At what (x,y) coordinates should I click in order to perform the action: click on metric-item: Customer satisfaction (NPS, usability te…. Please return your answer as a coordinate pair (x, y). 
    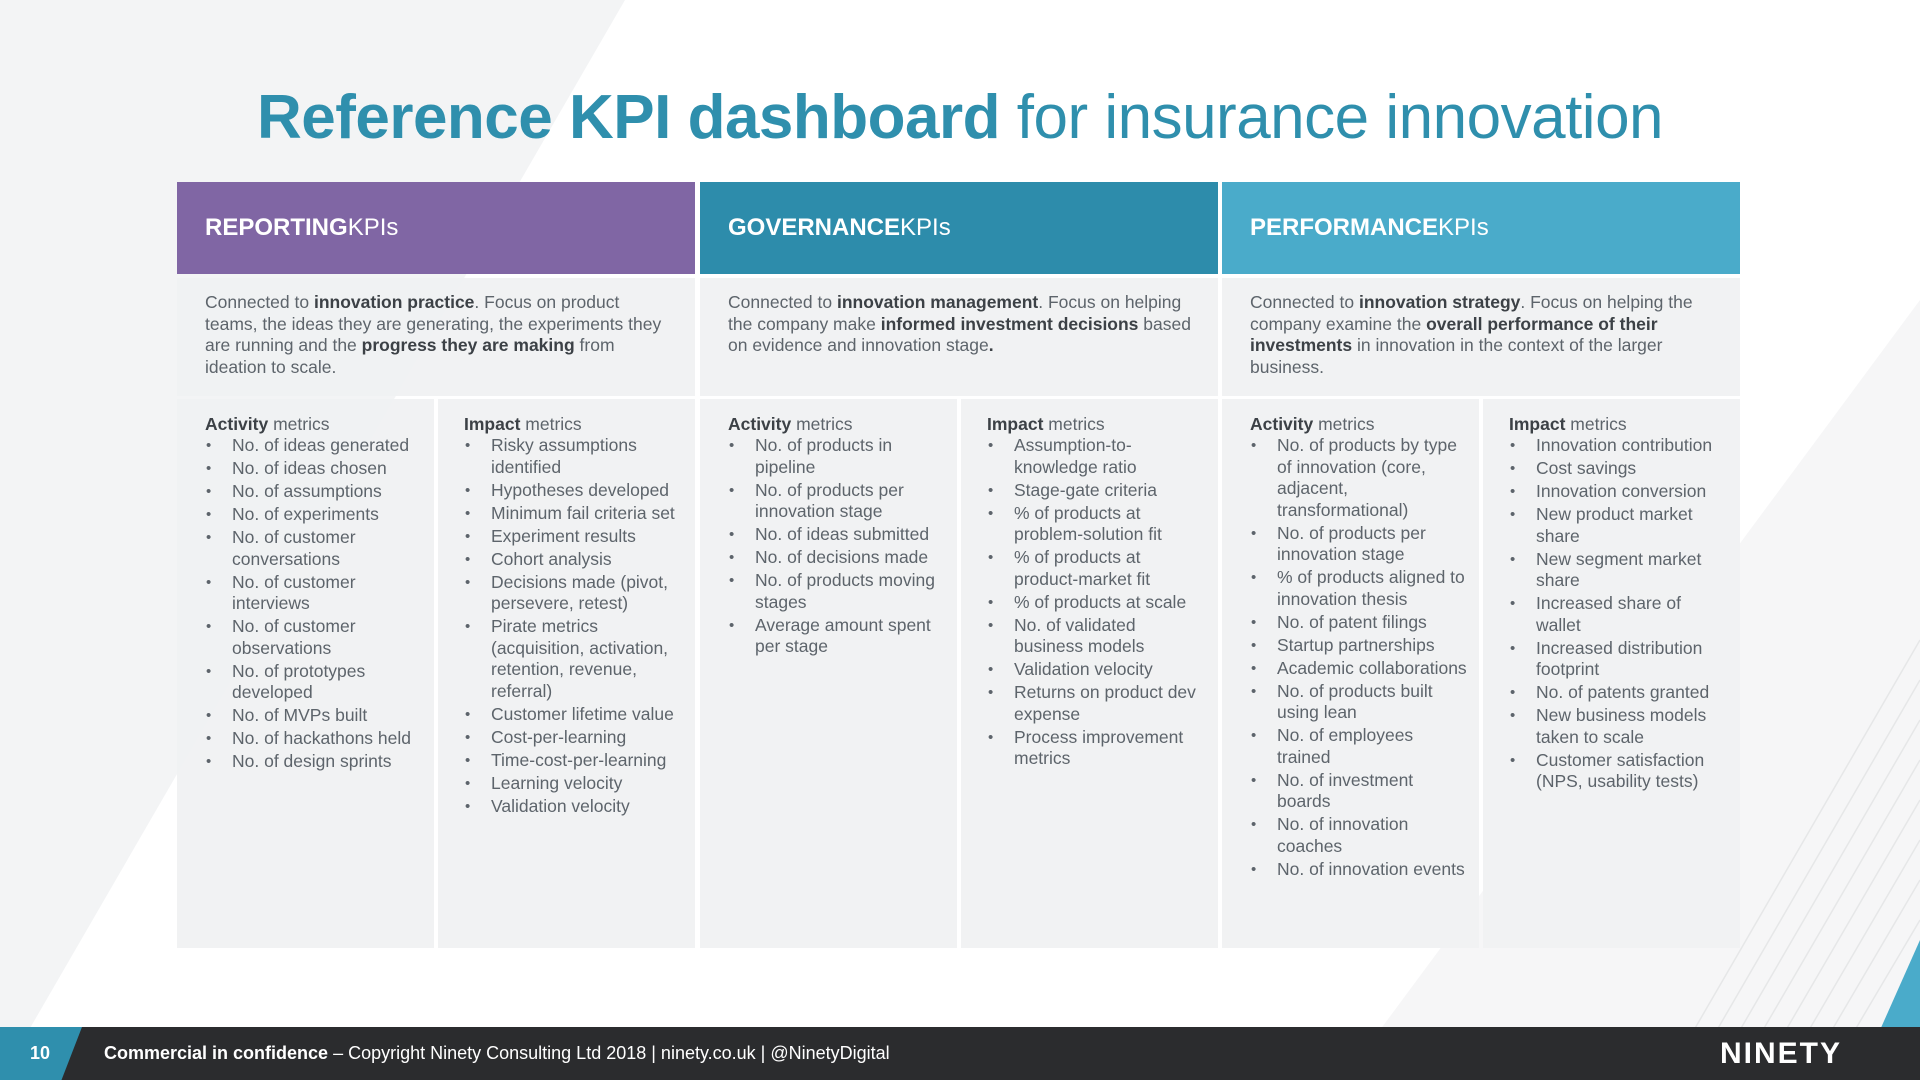
    Looking at the image, I should click on (1619, 771).